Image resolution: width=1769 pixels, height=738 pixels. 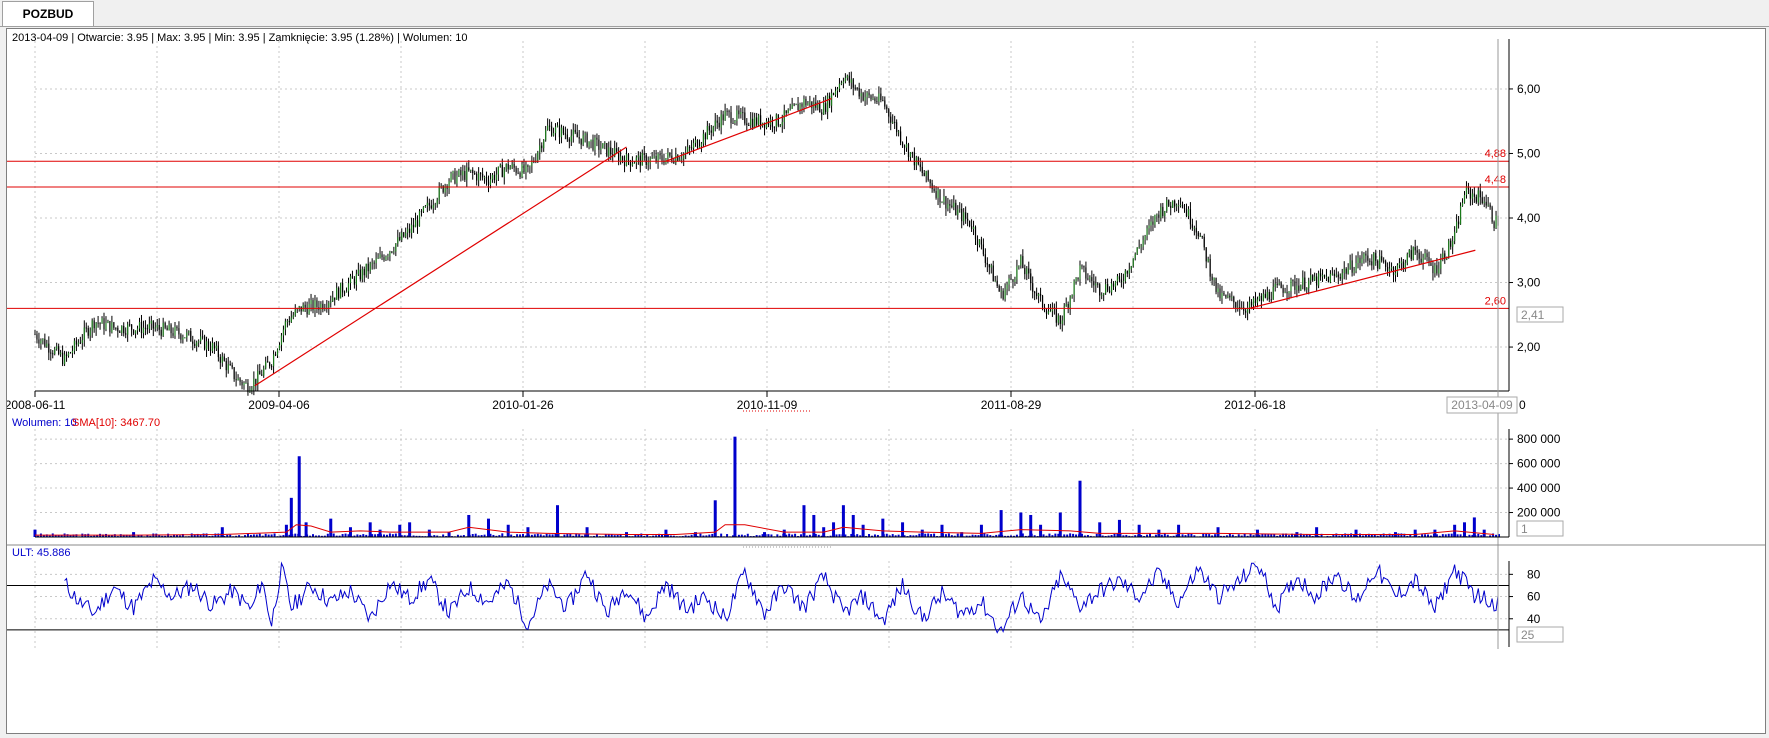 I want to click on volume-cursor-label: 1, so click(x=1524, y=529).